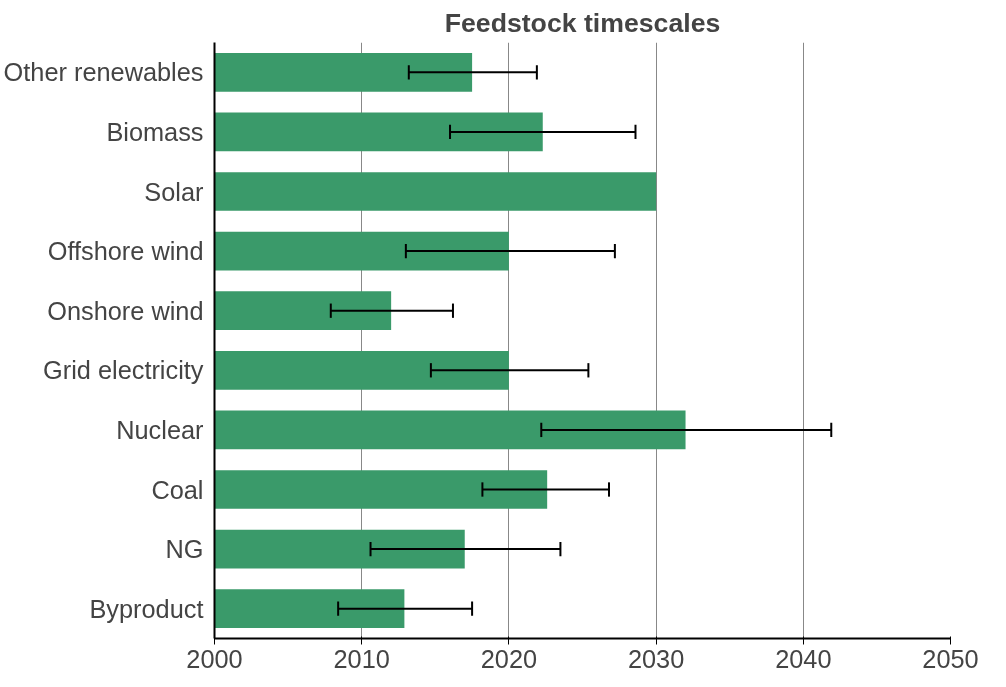 Image resolution: width=1006 pixels, height=687 pixels. Describe the element at coordinates (174, 191) in the screenshot. I see `y-tick-label: Solar` at that location.